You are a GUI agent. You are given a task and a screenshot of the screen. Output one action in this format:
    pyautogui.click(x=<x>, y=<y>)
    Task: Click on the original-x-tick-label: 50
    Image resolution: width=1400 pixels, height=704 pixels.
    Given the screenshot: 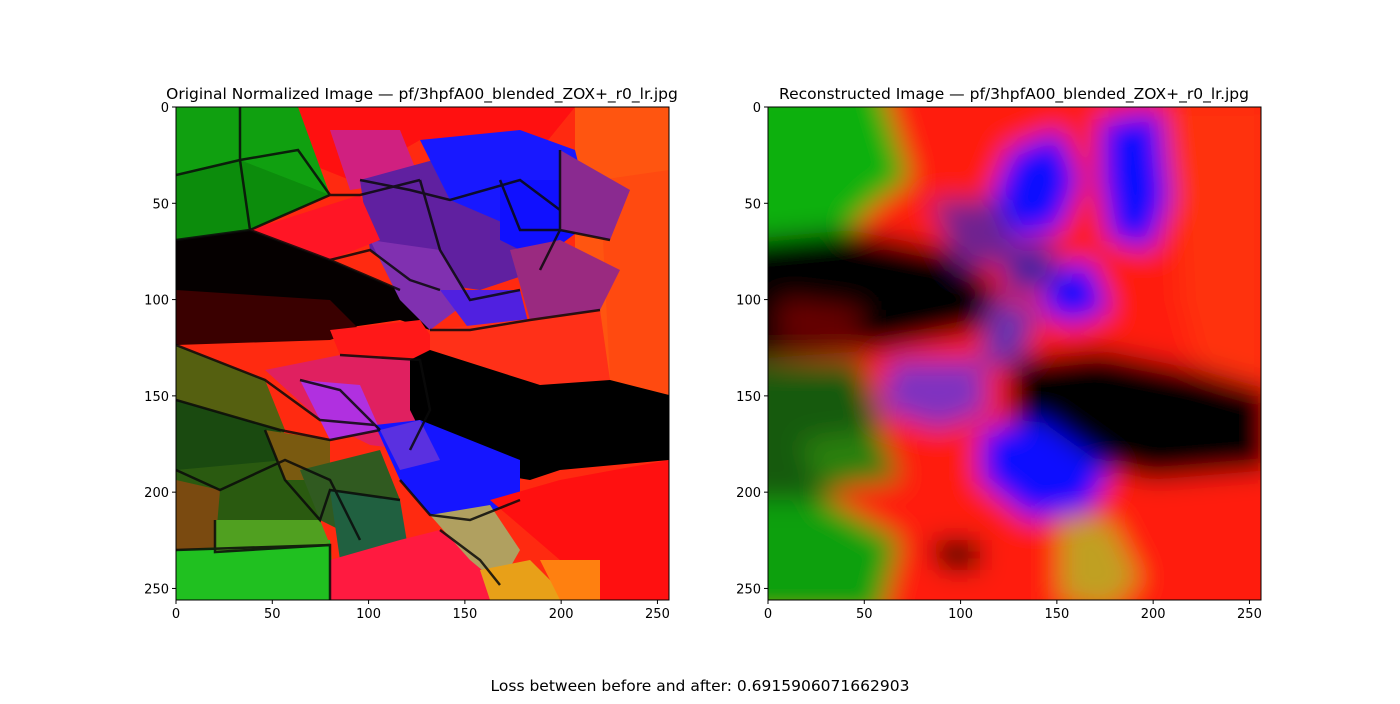 What is the action you would take?
    pyautogui.click(x=272, y=614)
    